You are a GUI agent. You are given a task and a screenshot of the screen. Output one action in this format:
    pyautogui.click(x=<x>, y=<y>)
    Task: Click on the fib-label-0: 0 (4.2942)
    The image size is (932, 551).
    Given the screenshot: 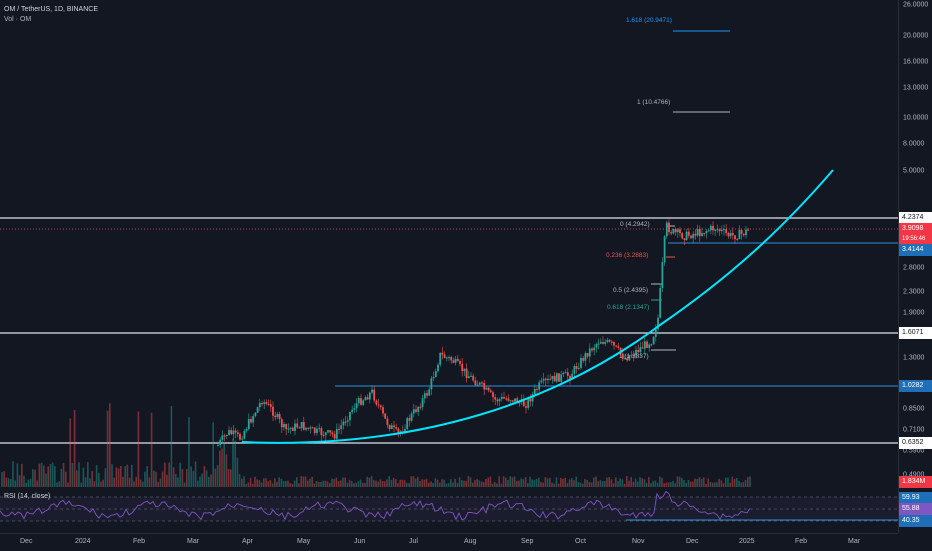 What is the action you would take?
    pyautogui.click(x=635, y=224)
    